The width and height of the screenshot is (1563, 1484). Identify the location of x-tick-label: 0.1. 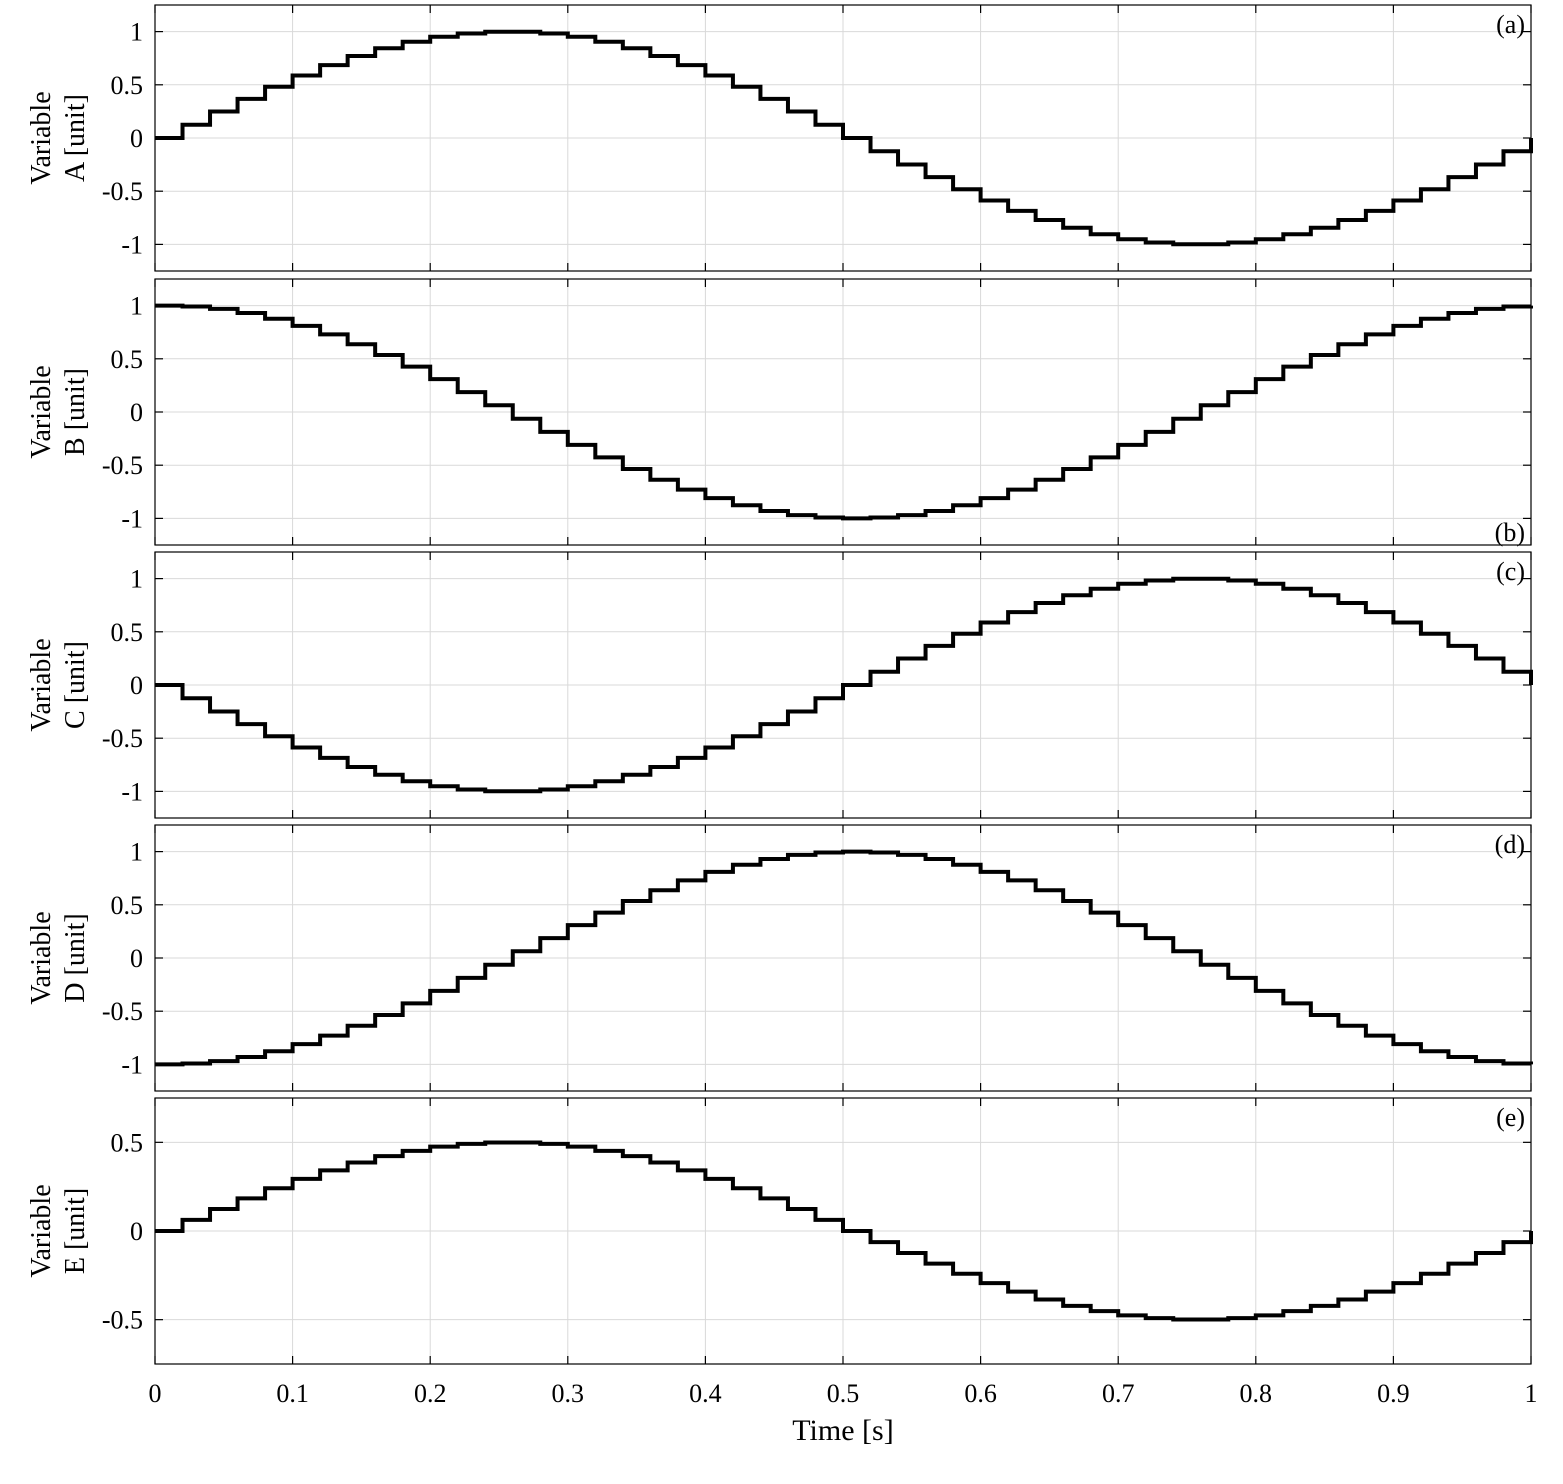
(292, 1393).